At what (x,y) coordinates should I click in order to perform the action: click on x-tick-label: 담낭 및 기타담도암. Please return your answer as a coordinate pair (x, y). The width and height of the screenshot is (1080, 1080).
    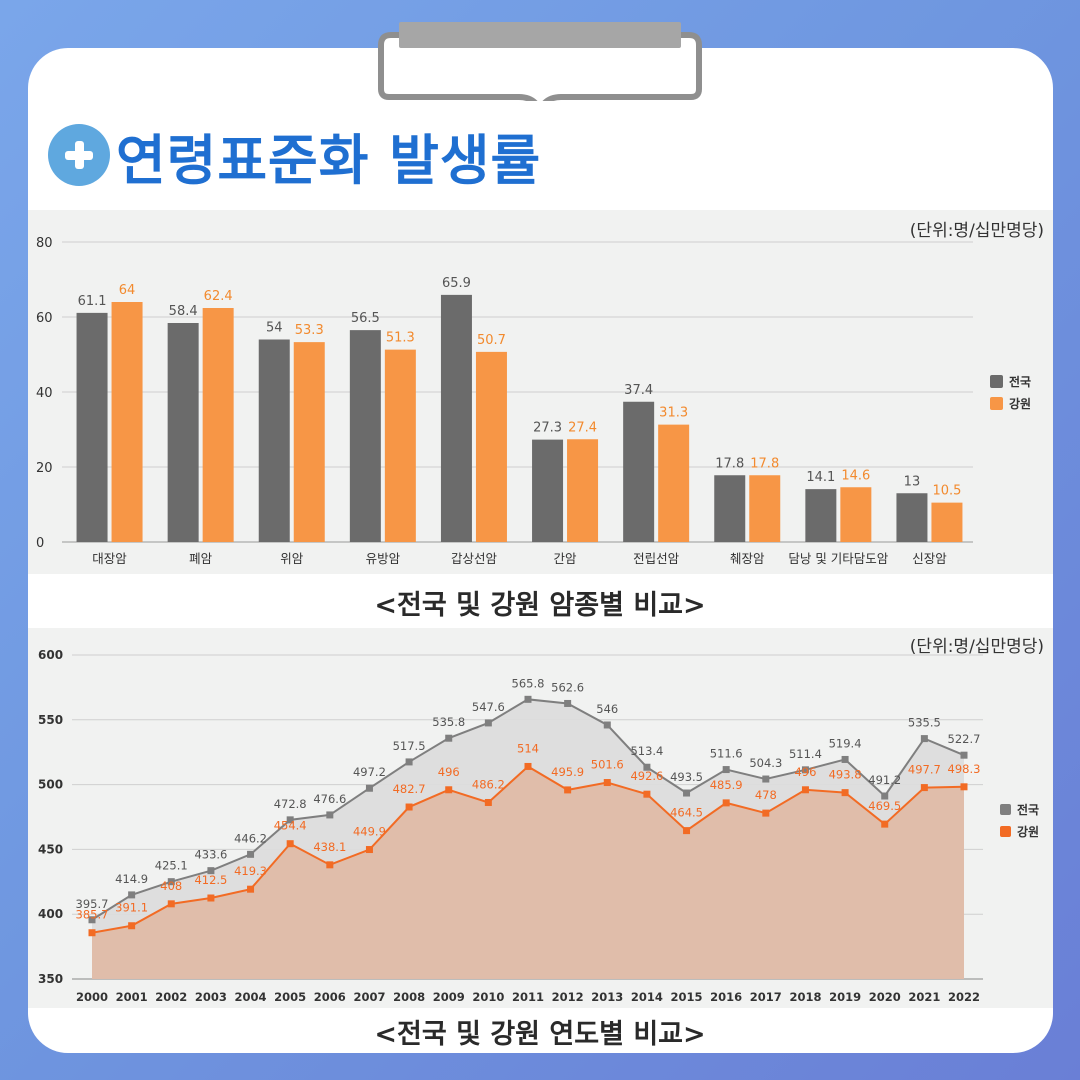
    Looking at the image, I should click on (838, 558).